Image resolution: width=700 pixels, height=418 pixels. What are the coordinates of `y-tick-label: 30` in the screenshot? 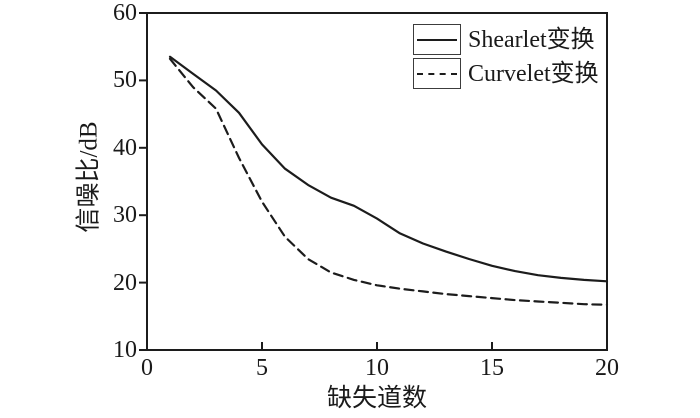 It's located at (125, 215).